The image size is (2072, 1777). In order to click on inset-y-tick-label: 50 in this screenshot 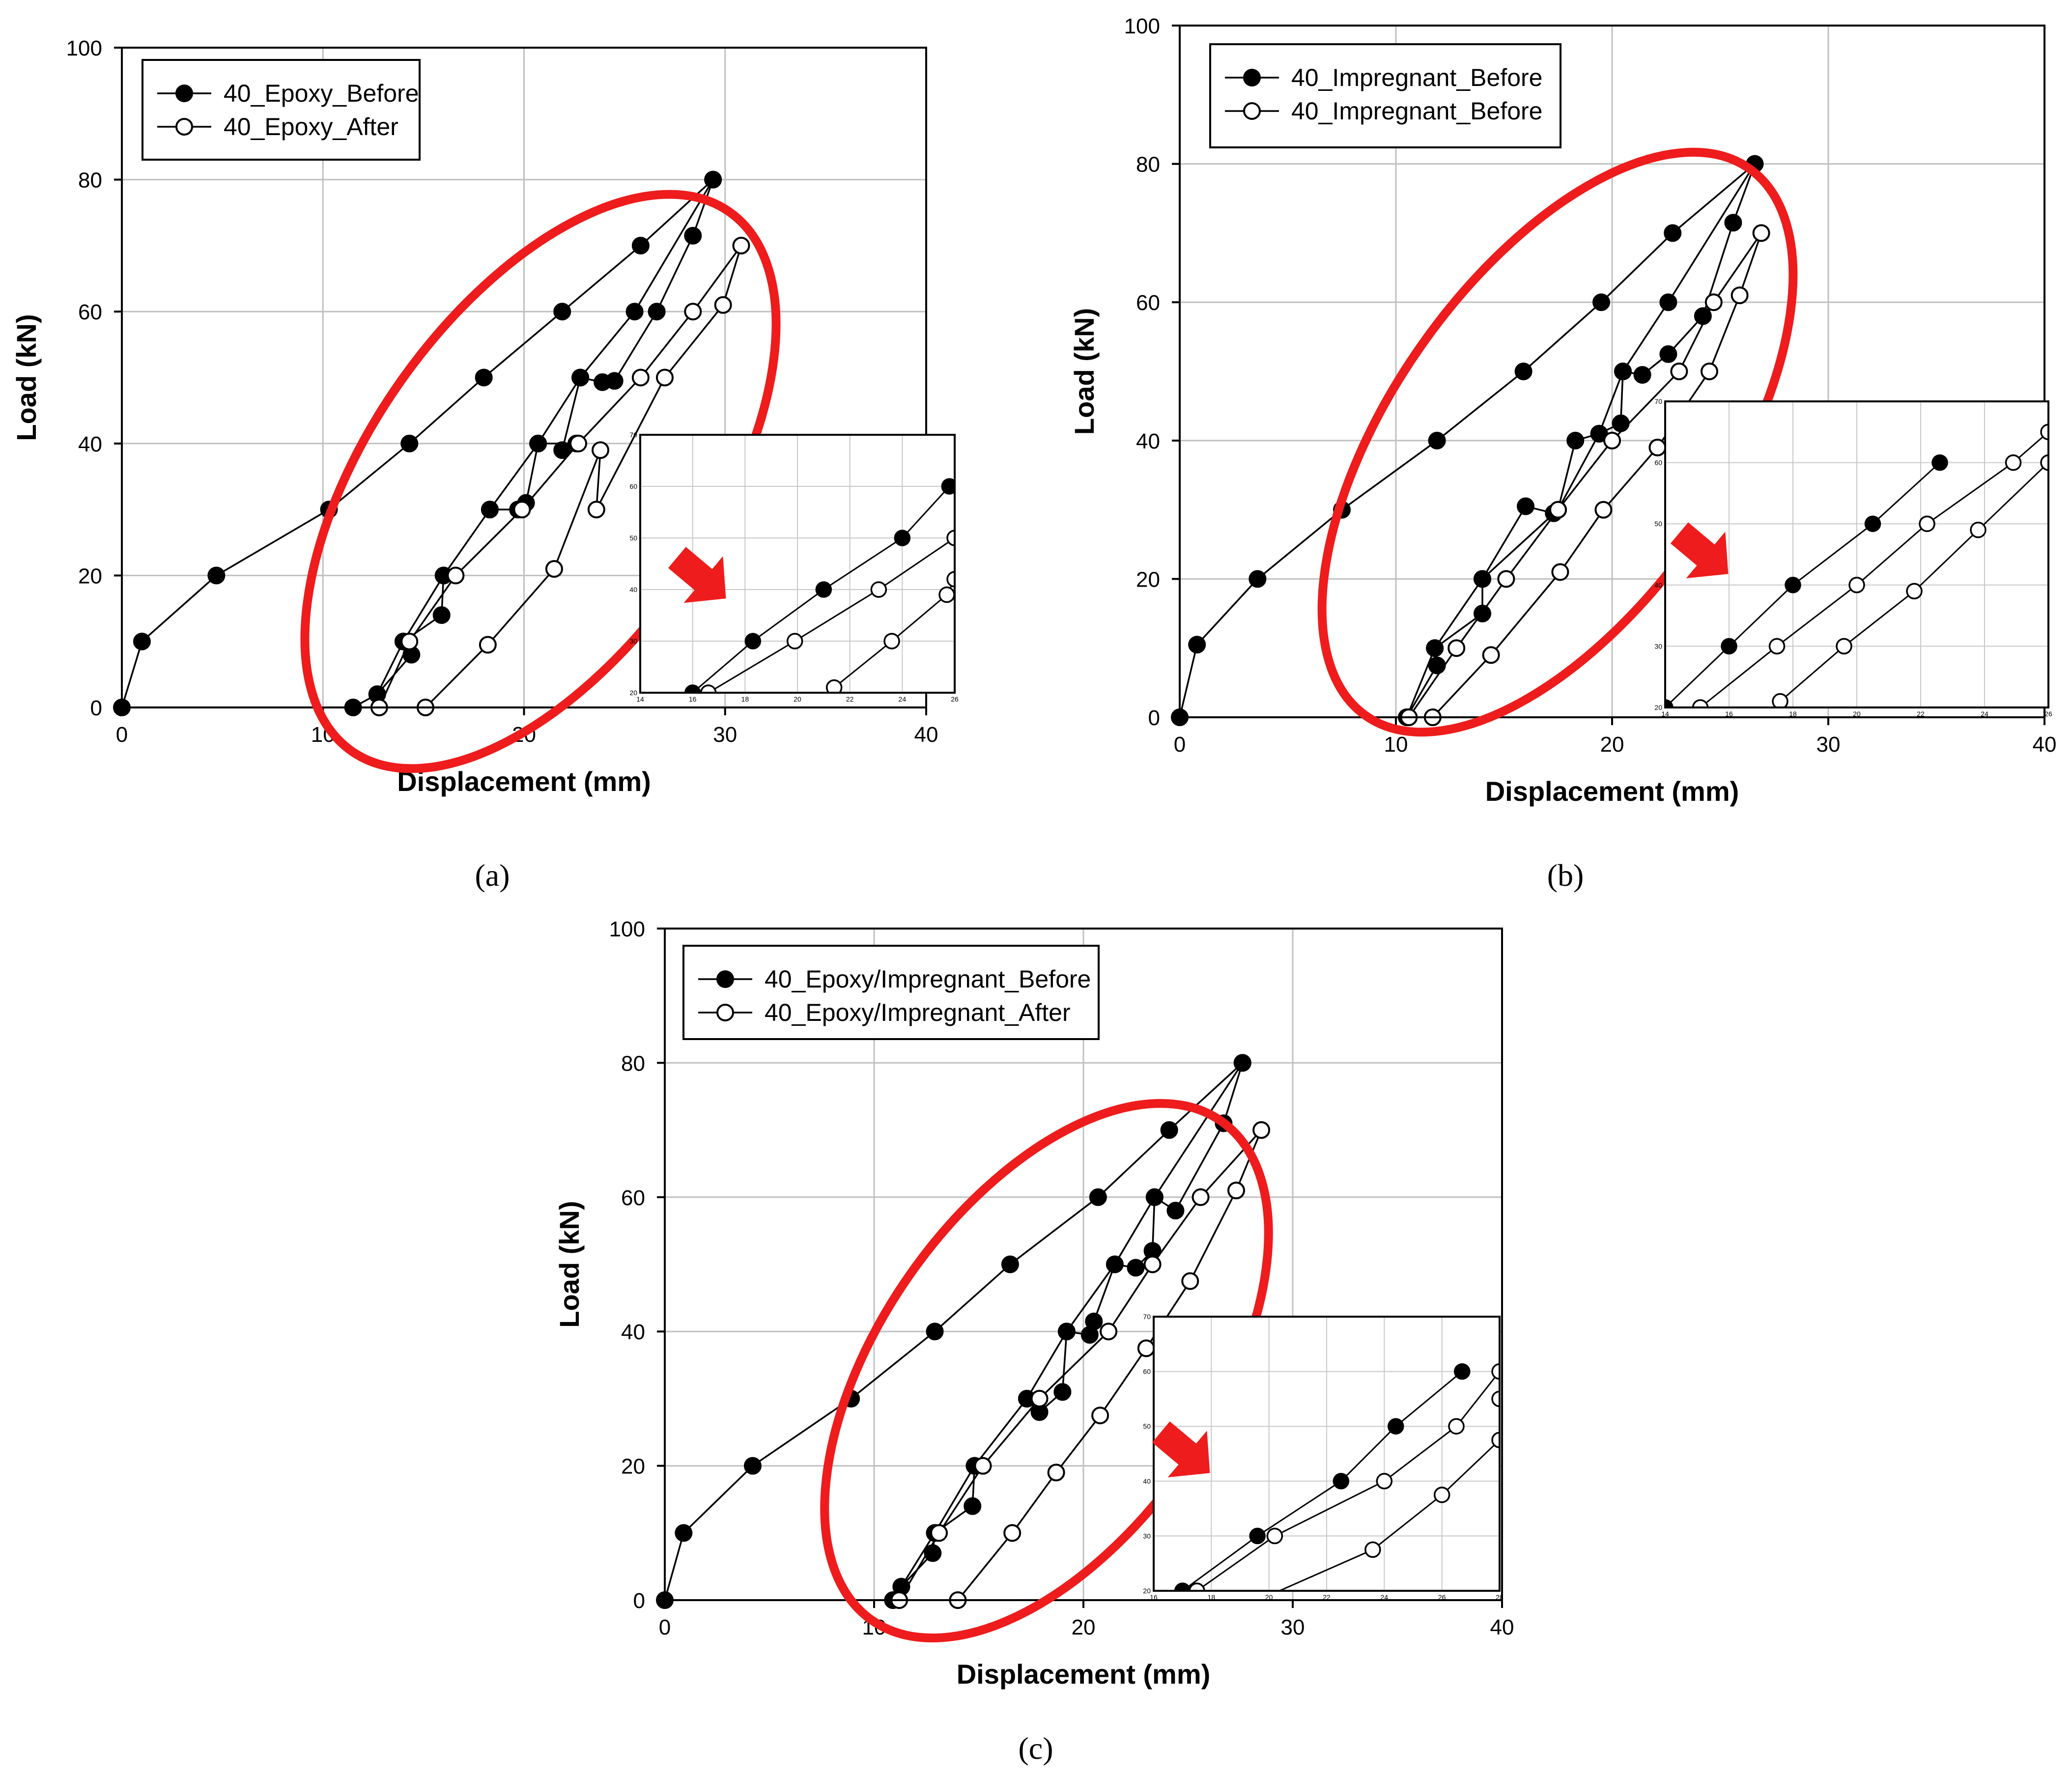, I will do `click(1147, 1426)`.